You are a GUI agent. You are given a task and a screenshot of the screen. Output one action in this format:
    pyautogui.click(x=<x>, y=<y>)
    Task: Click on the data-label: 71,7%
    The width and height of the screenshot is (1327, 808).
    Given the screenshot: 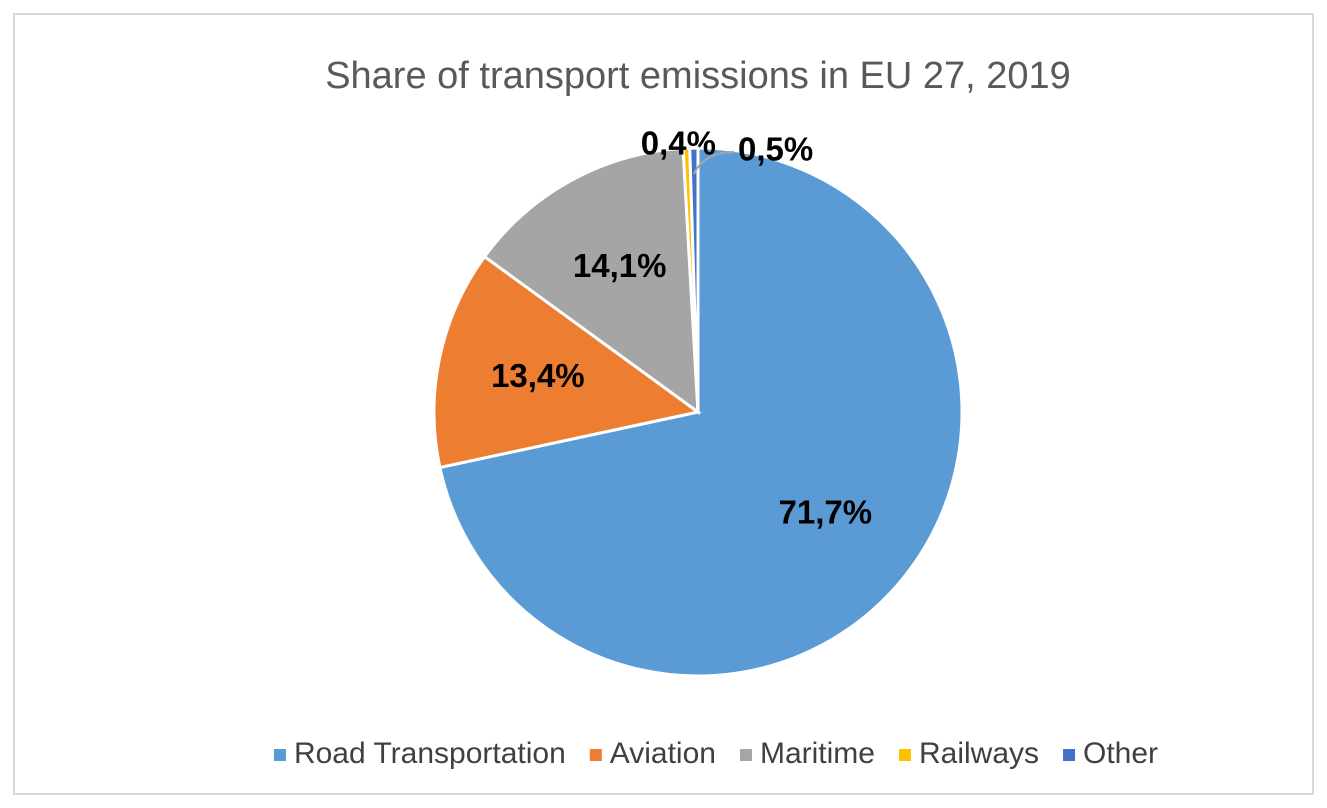 What is the action you would take?
    pyautogui.click(x=826, y=512)
    